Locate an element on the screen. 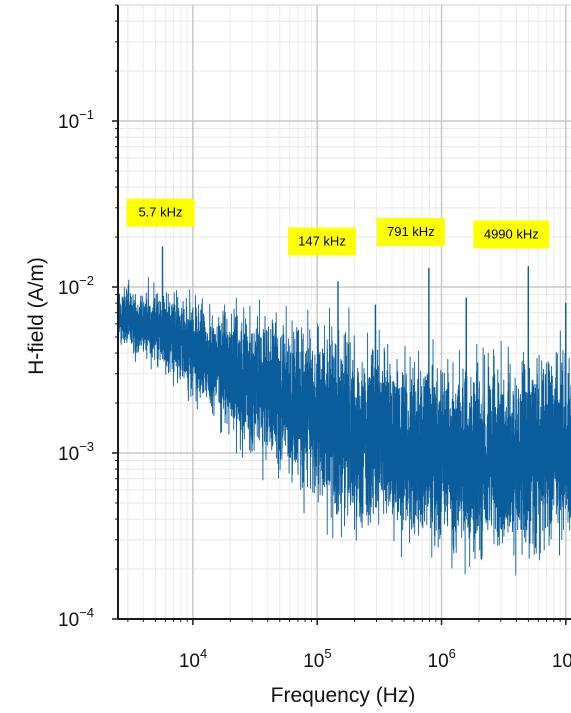  x-tick-label: 10⁶ is located at coordinates (442, 659).